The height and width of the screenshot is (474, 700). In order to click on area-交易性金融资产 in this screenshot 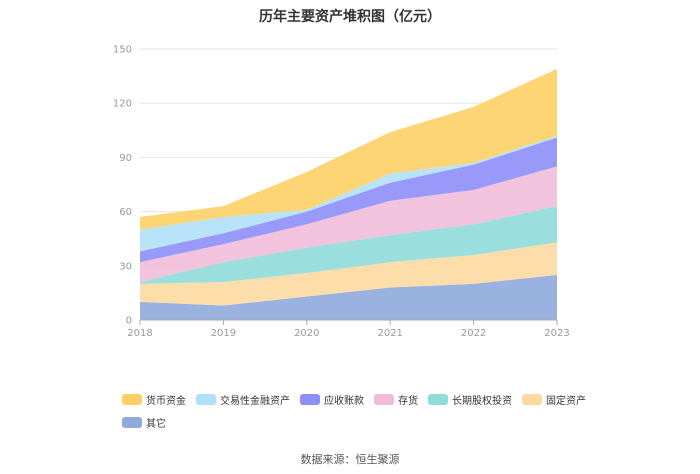, I will do `click(348, 193)`.